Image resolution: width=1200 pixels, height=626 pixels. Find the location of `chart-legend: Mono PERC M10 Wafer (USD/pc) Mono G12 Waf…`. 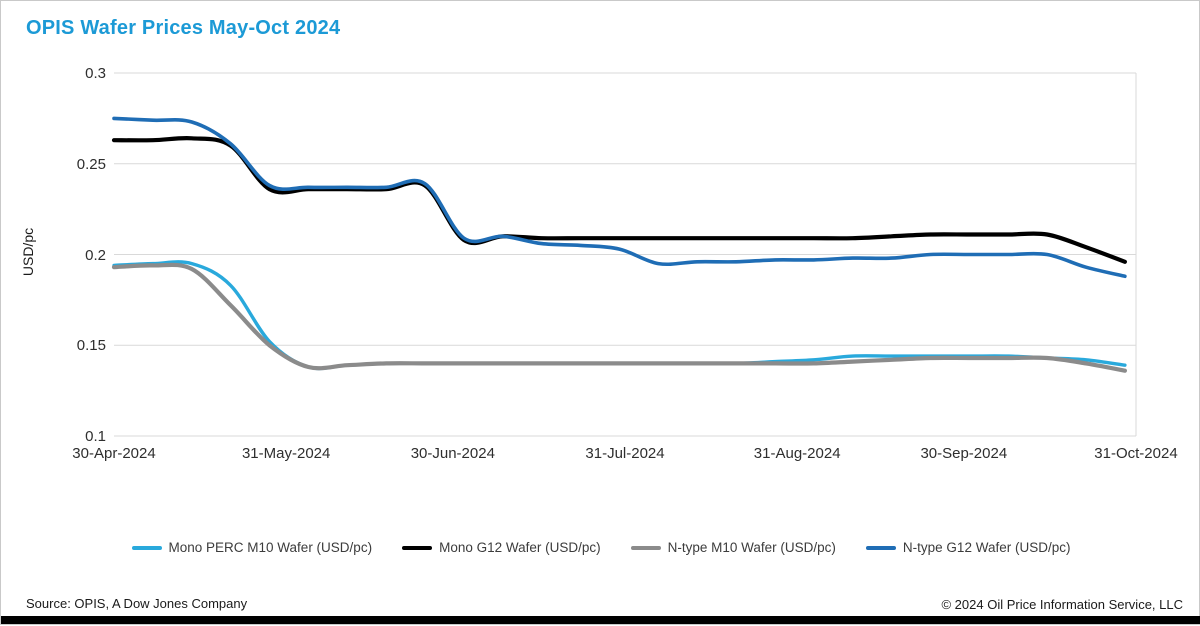

chart-legend: Mono PERC M10 Wafer (USD/pc) Mono G12 Waf… is located at coordinates (600, 547).